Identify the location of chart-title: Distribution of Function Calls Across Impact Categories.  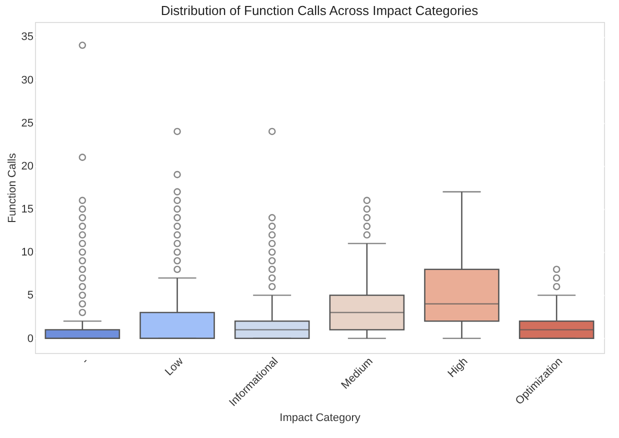
(319, 10).